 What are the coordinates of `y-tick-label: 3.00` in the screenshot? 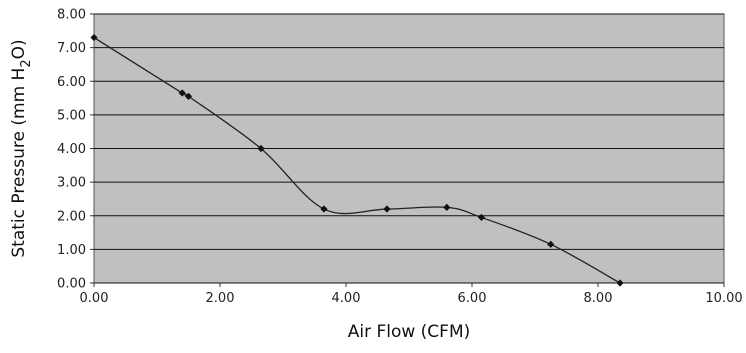 It's located at (71, 183).